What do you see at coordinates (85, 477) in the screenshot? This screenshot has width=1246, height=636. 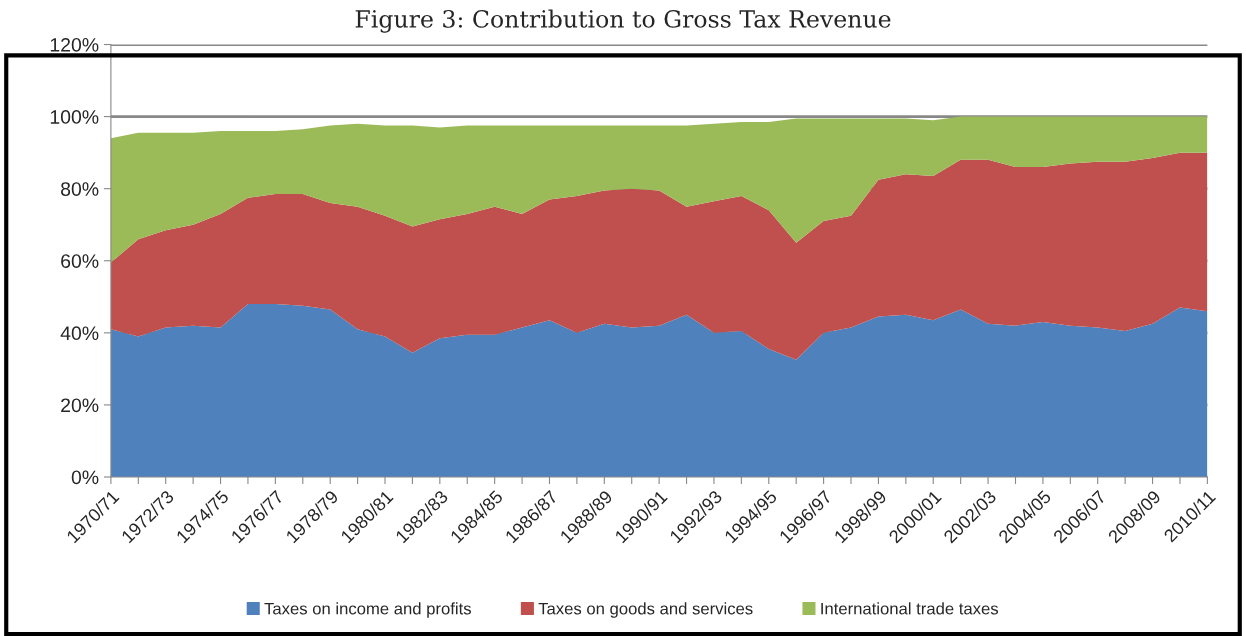 I see `y-tick-label: 0%` at bounding box center [85, 477].